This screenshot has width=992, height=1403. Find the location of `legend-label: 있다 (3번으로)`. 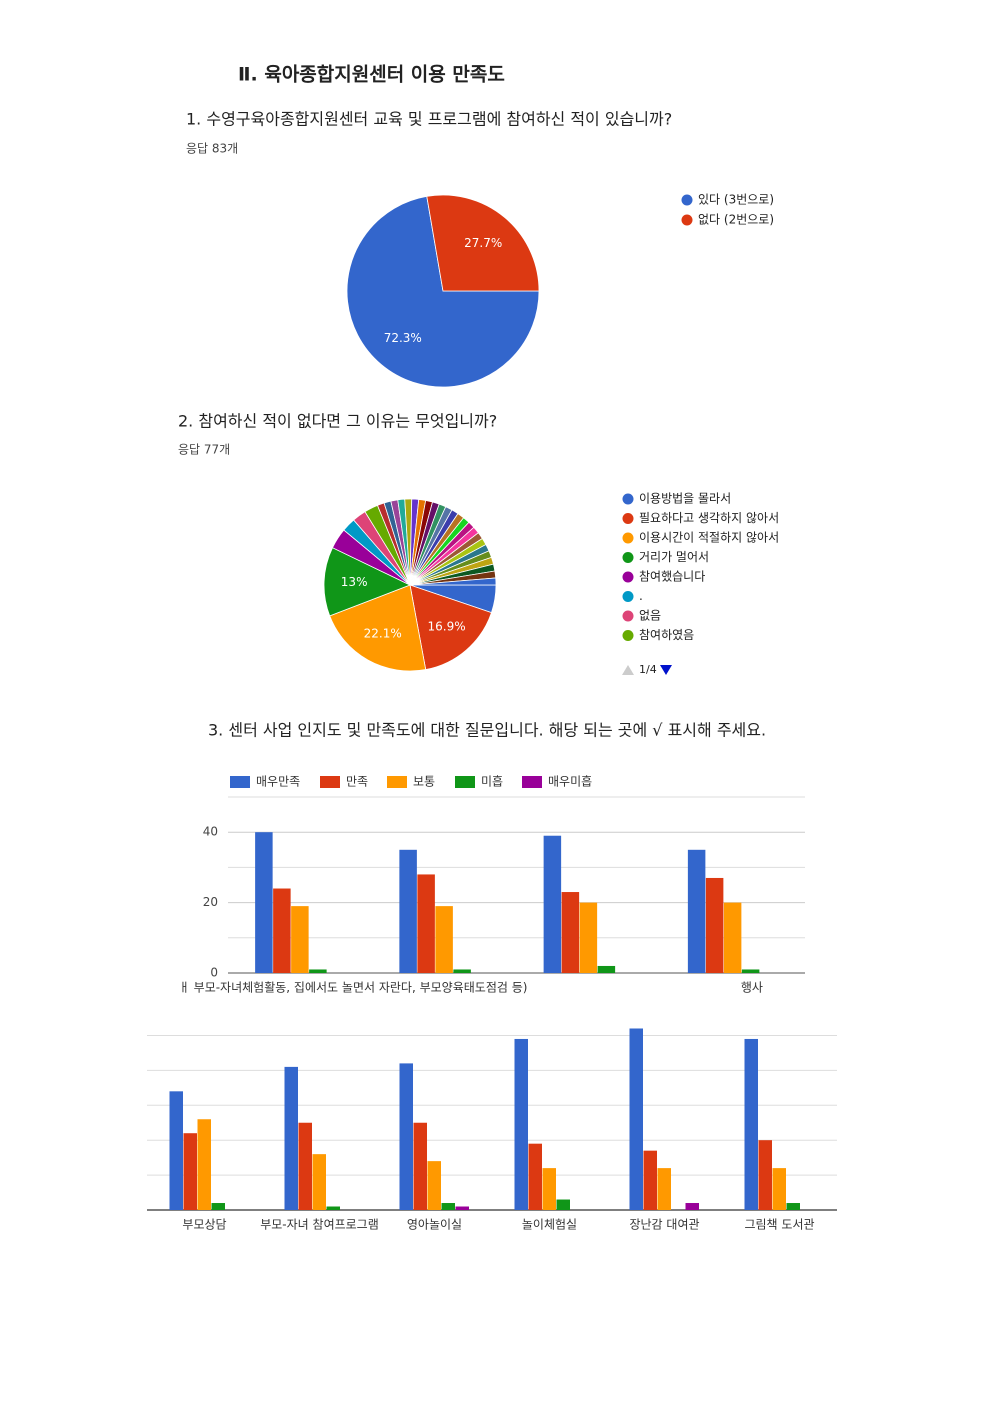

legend-label: 있다 (3번으로) is located at coordinates (736, 200).